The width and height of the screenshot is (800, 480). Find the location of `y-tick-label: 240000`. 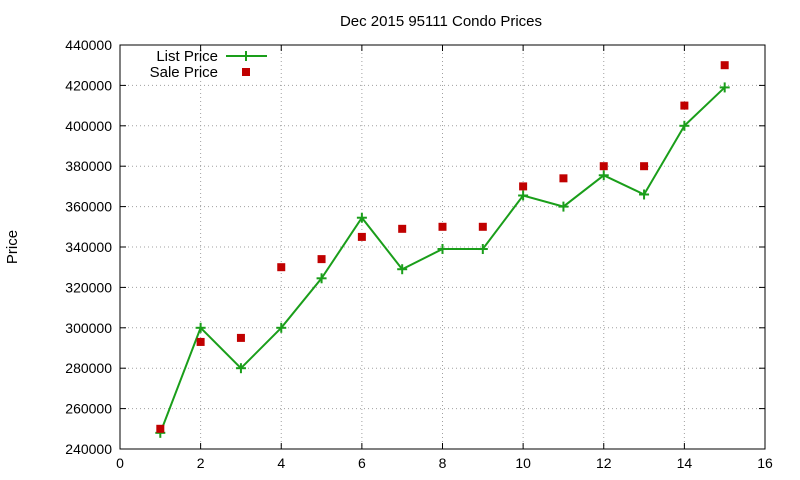

y-tick-label: 240000 is located at coordinates (88, 449).